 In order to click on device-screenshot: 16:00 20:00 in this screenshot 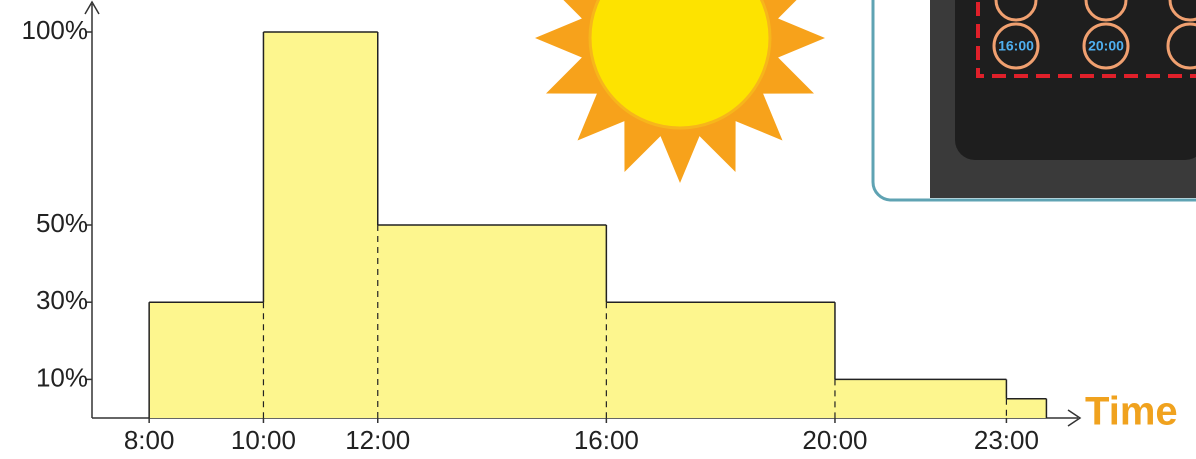, I will do `click(1033, 101)`.